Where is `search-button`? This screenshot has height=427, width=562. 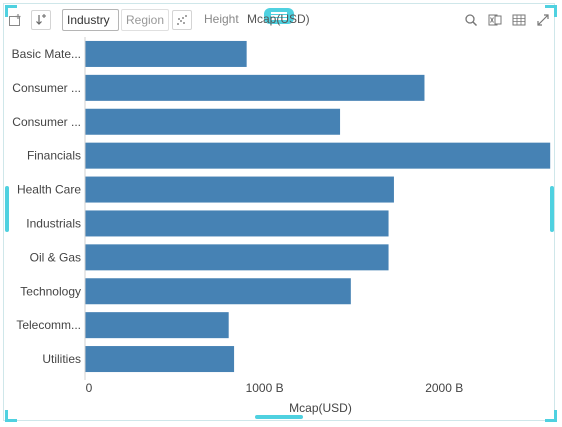 search-button is located at coordinates (471, 20).